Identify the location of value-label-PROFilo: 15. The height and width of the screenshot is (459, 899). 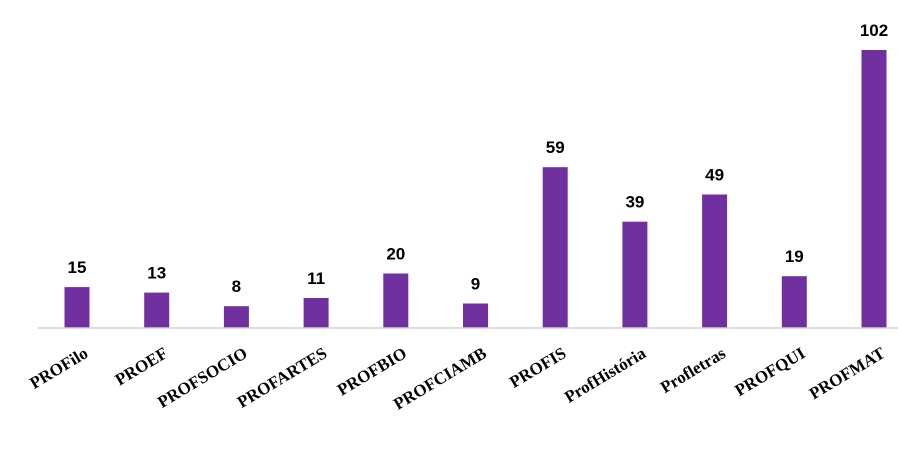
(77, 267).